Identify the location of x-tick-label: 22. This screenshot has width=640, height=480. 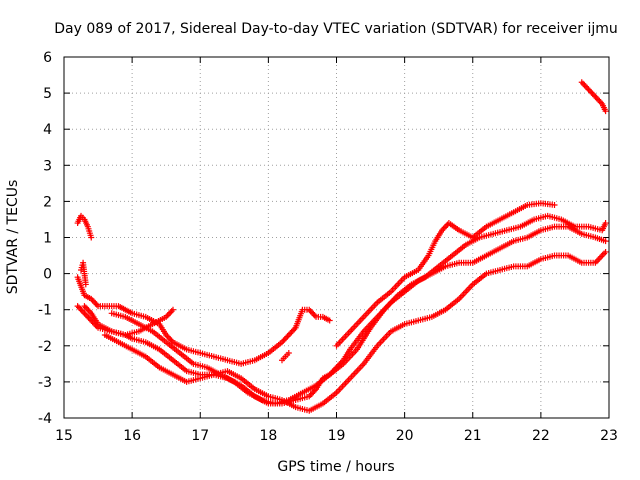
(541, 436).